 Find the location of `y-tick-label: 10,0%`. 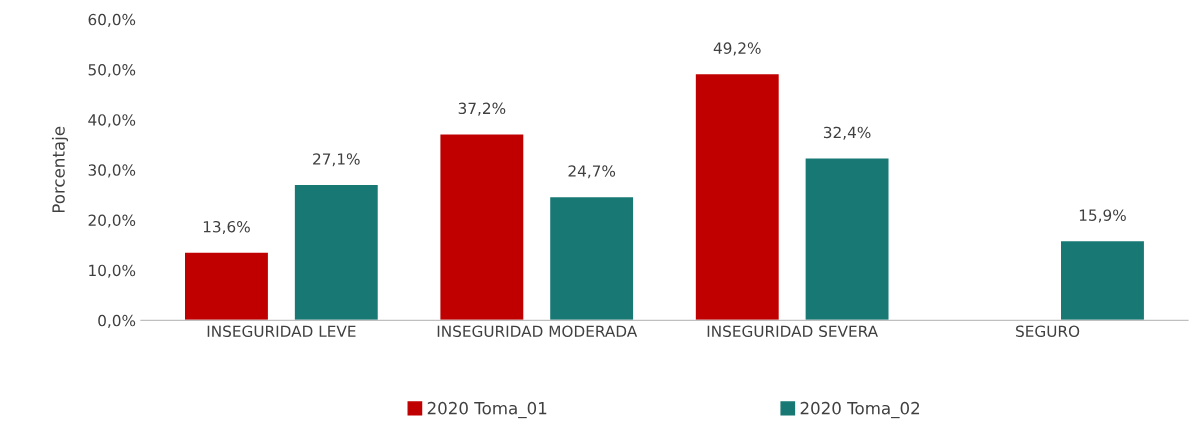

y-tick-label: 10,0% is located at coordinates (112, 271).